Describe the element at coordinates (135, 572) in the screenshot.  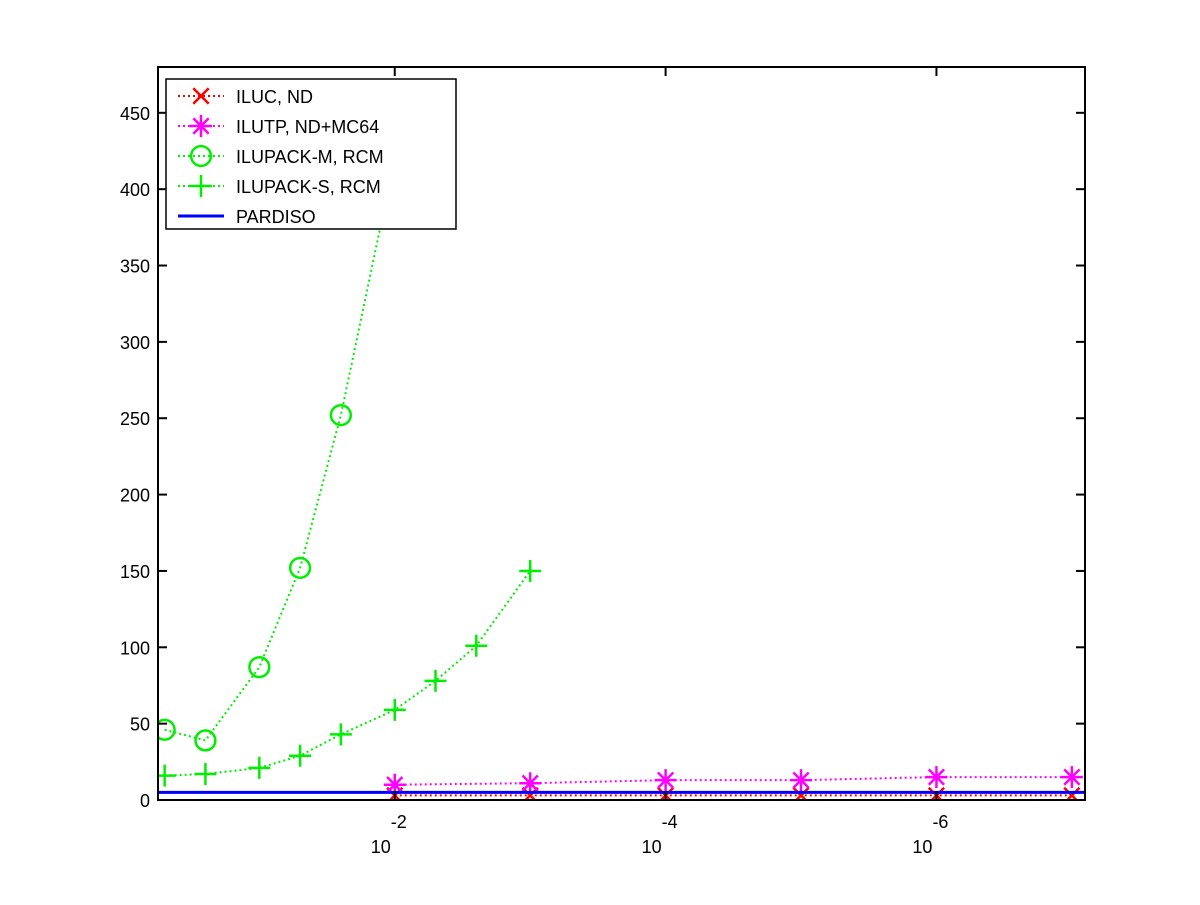
I see `y-tick-label: 150` at that location.